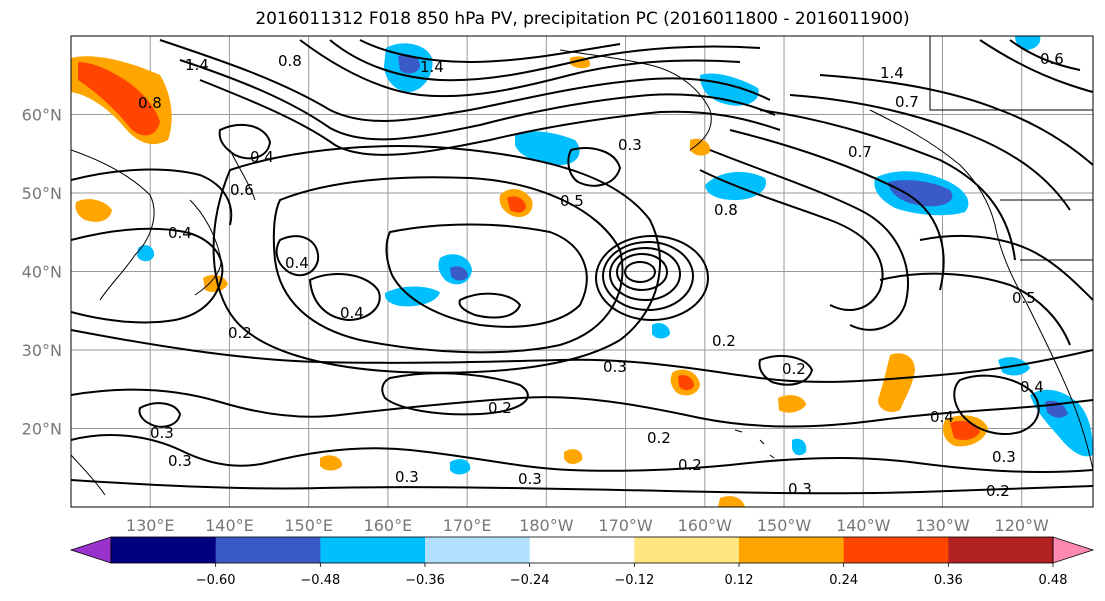 Image resolution: width=1105 pixels, height=601 pixels. I want to click on longitude-label: 180°W, so click(546, 525).